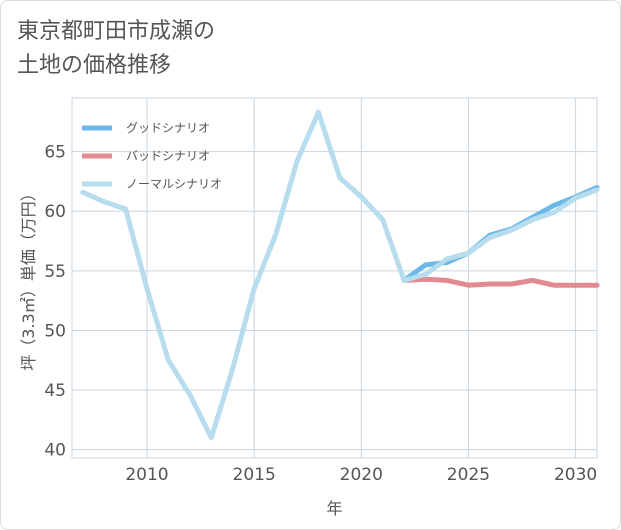 This screenshot has width=621, height=530. I want to click on legend-label: バッドシナリオ, so click(168, 156).